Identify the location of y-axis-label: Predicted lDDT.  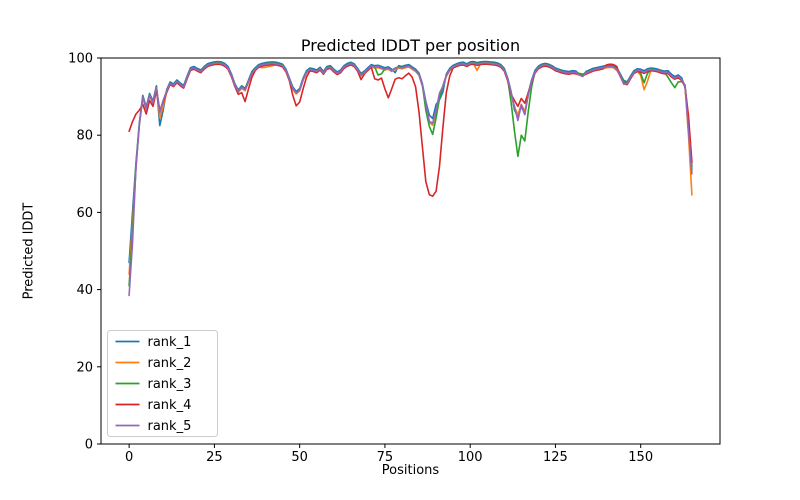
(29, 251).